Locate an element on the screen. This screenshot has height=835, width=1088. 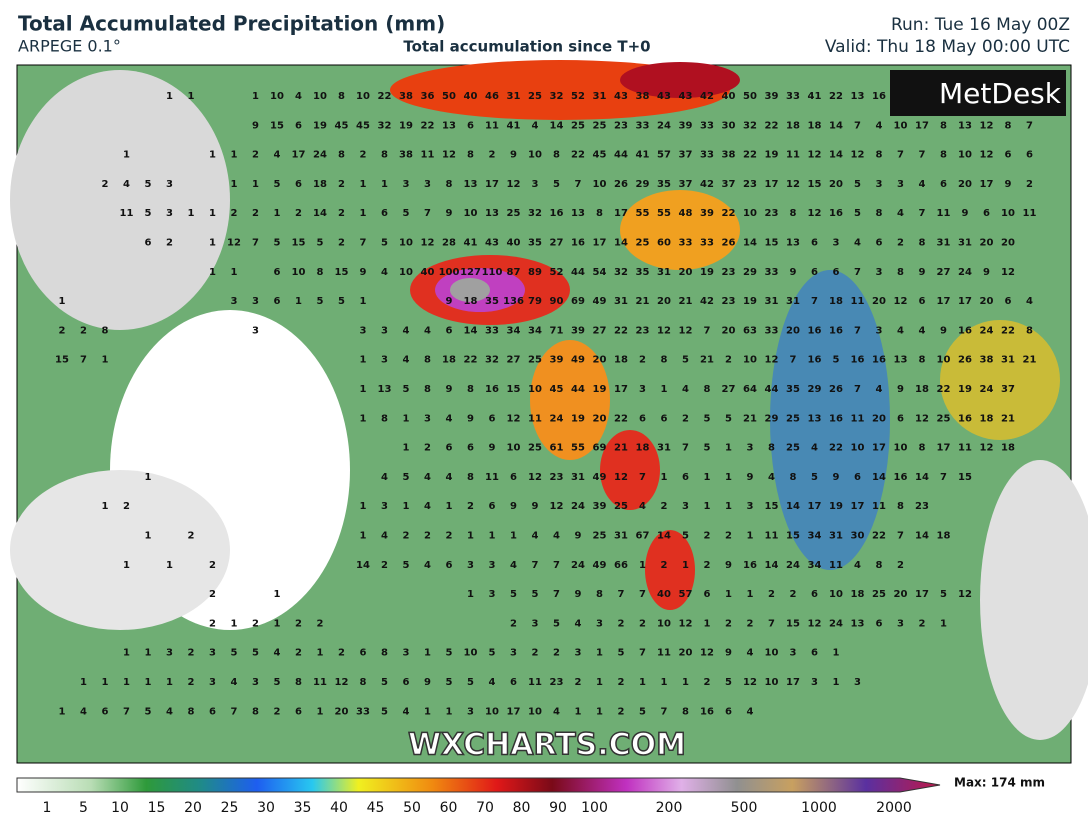
grid-value: 44 is located at coordinates (578, 389).